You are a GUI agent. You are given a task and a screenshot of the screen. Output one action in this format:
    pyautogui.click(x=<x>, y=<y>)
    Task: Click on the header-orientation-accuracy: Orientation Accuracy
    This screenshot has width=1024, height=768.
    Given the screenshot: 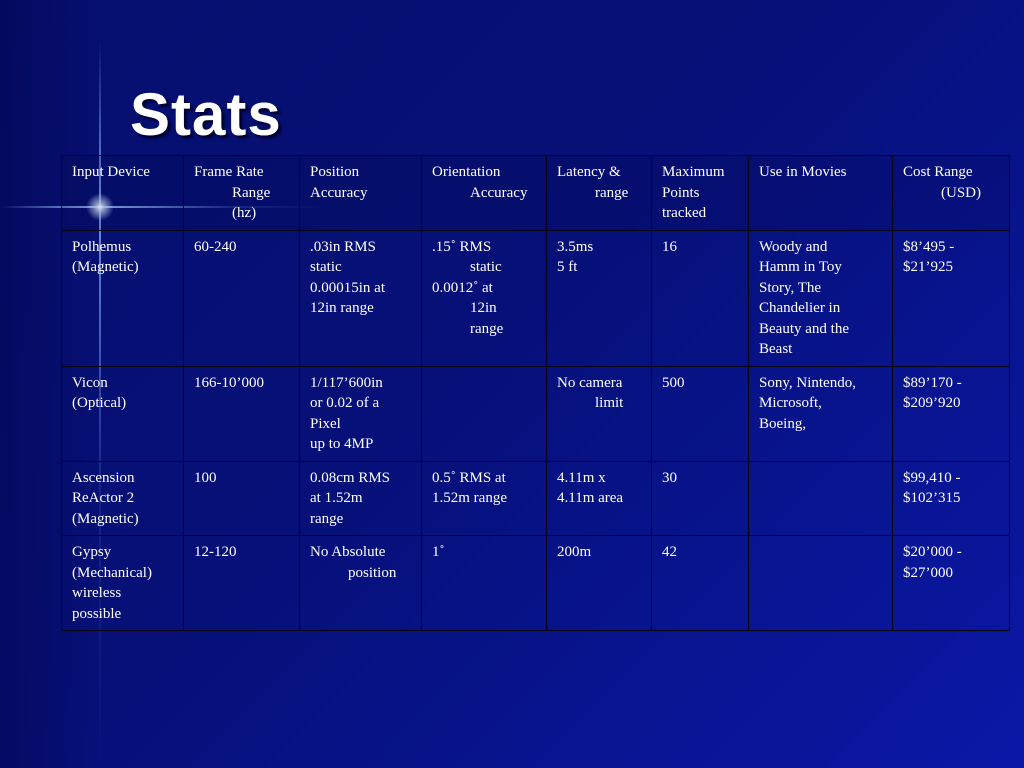 What is the action you would take?
    pyautogui.click(x=484, y=193)
    